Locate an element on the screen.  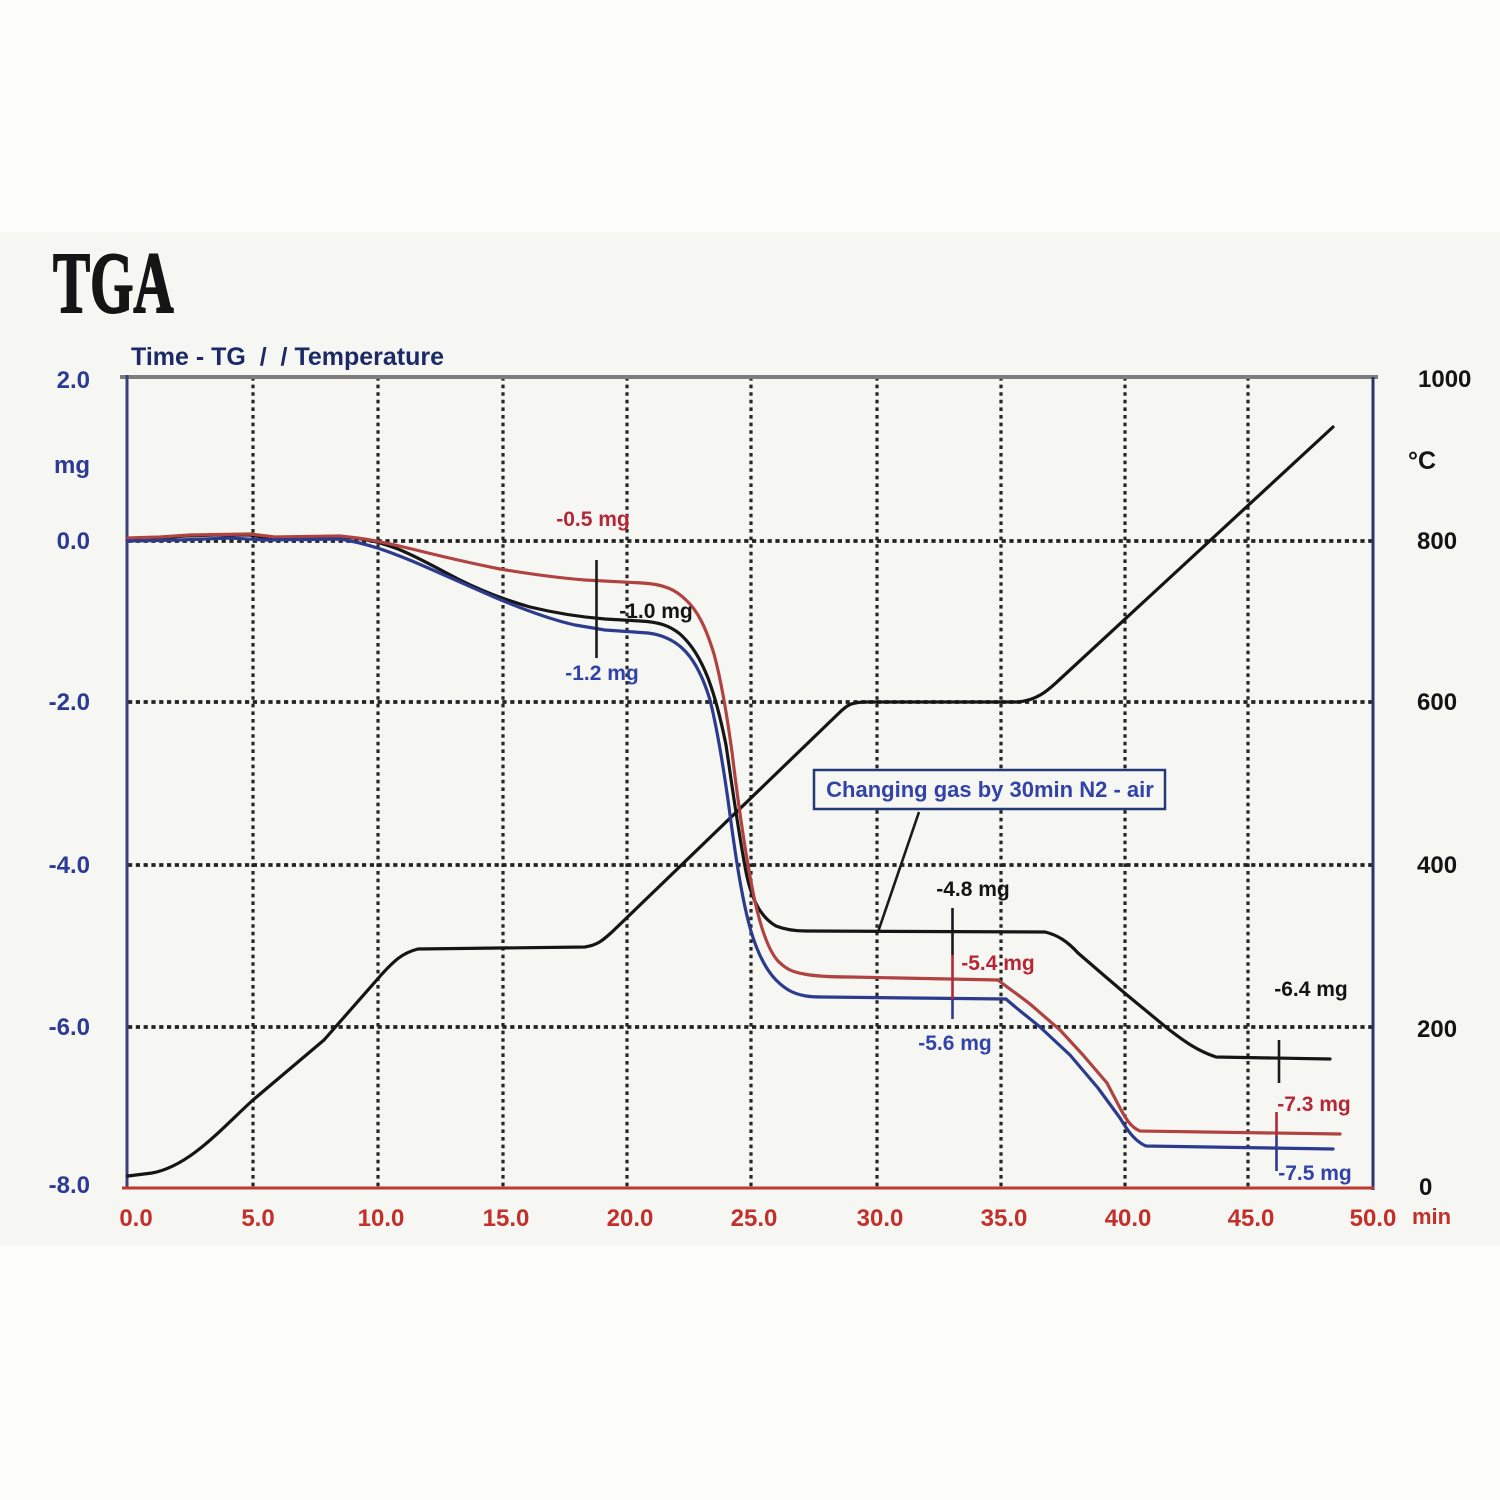
svg-text: 50.0 is located at coordinates (1373, 1218).